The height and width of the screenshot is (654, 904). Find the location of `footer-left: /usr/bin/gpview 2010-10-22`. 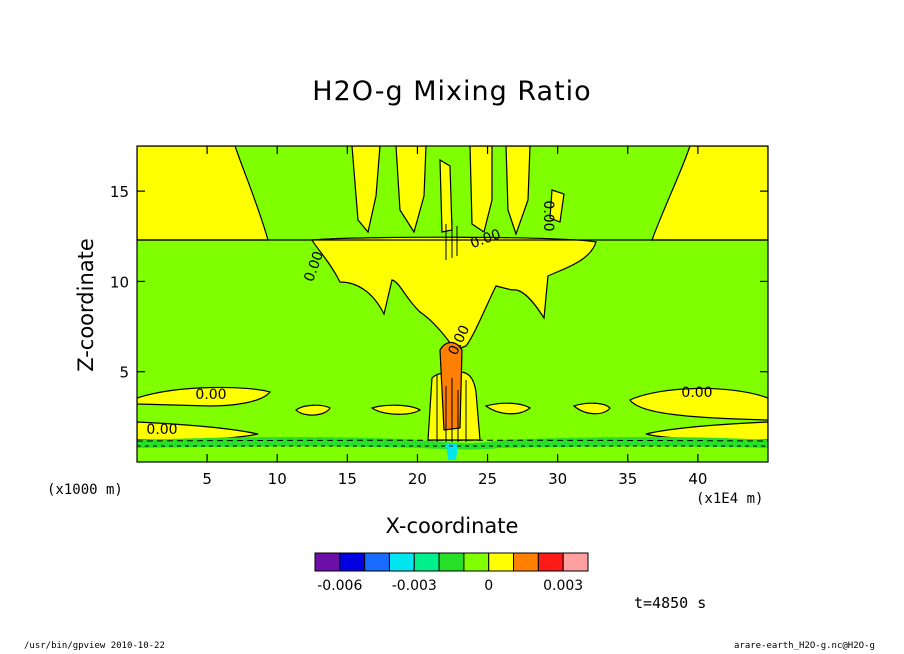

footer-left: /usr/bin/gpview 2010-10-22 is located at coordinates (94, 646).